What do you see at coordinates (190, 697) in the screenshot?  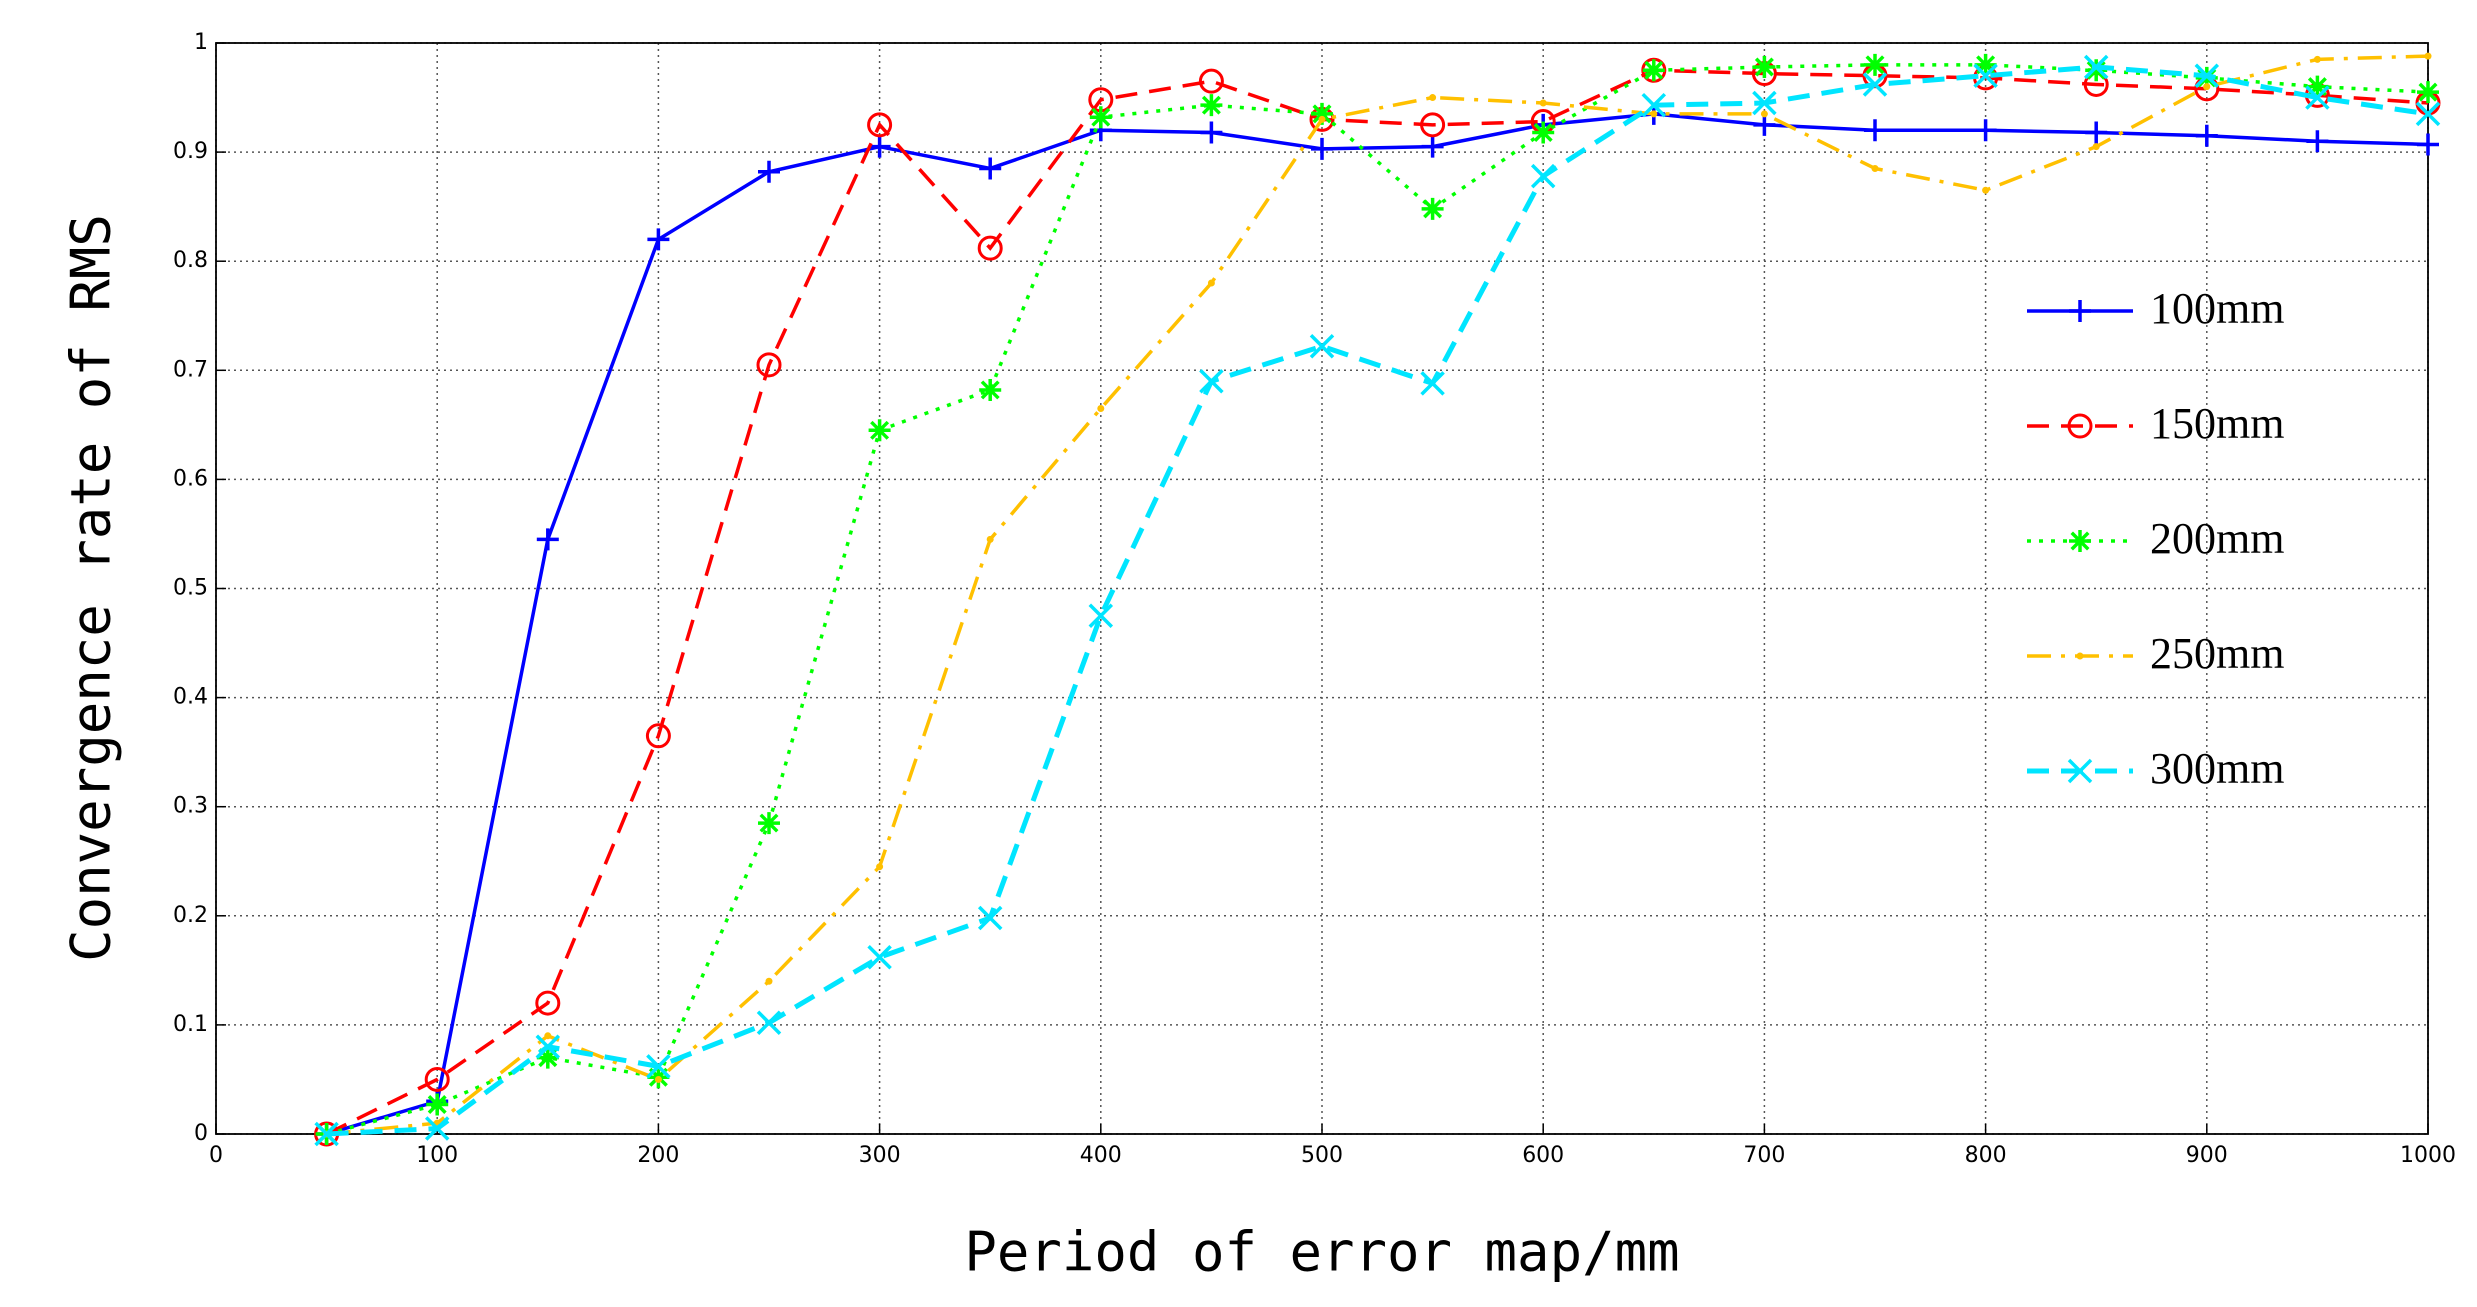 I see `y-tick-label: 0.4` at bounding box center [190, 697].